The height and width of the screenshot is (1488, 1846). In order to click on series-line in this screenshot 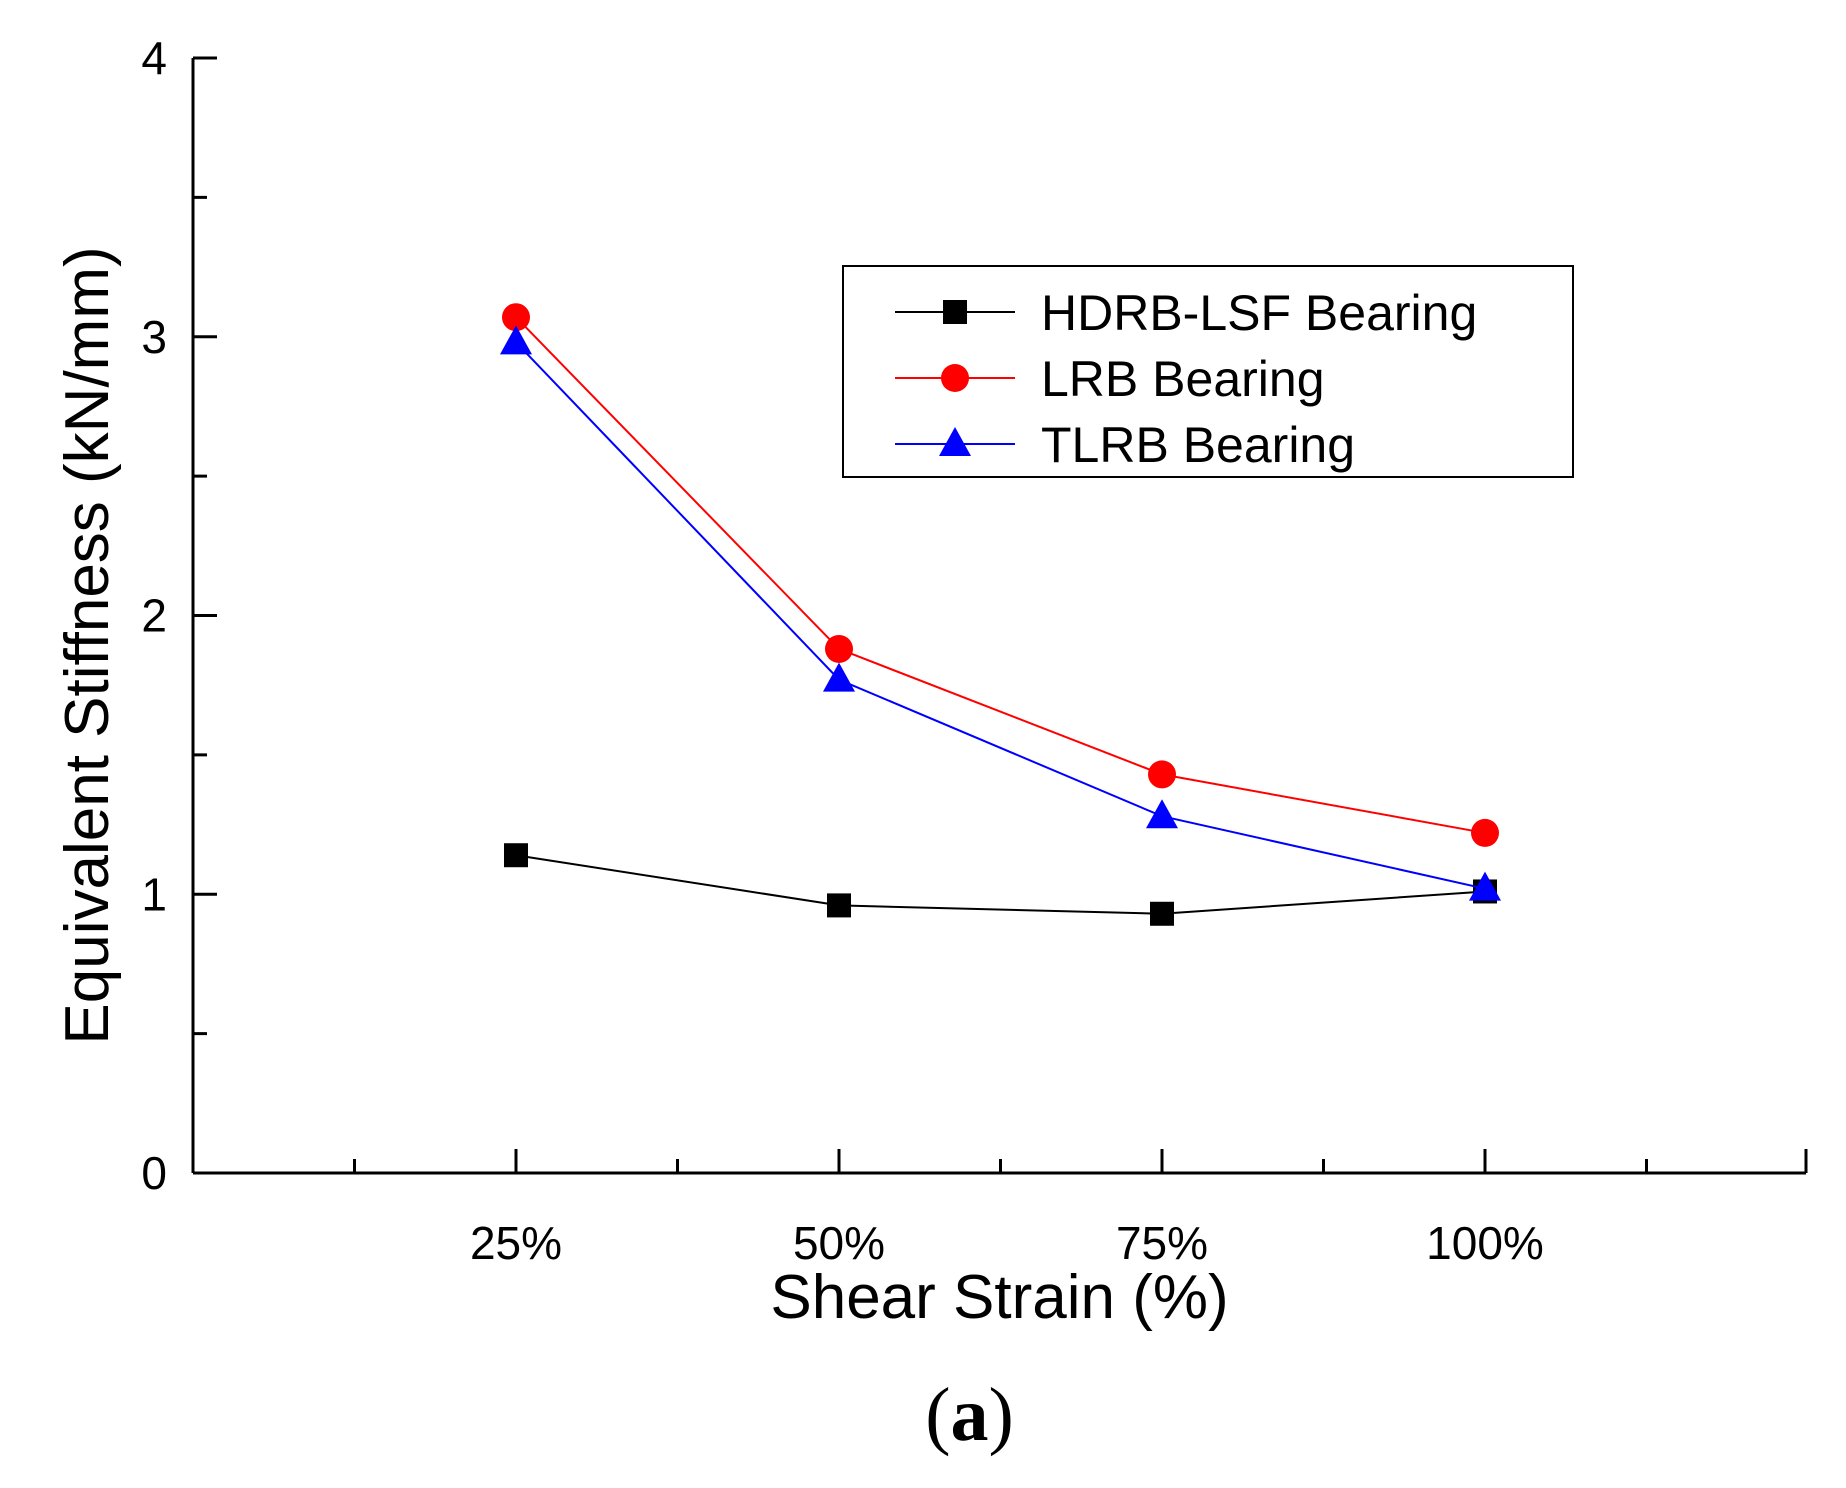, I will do `click(1000, 884)`.